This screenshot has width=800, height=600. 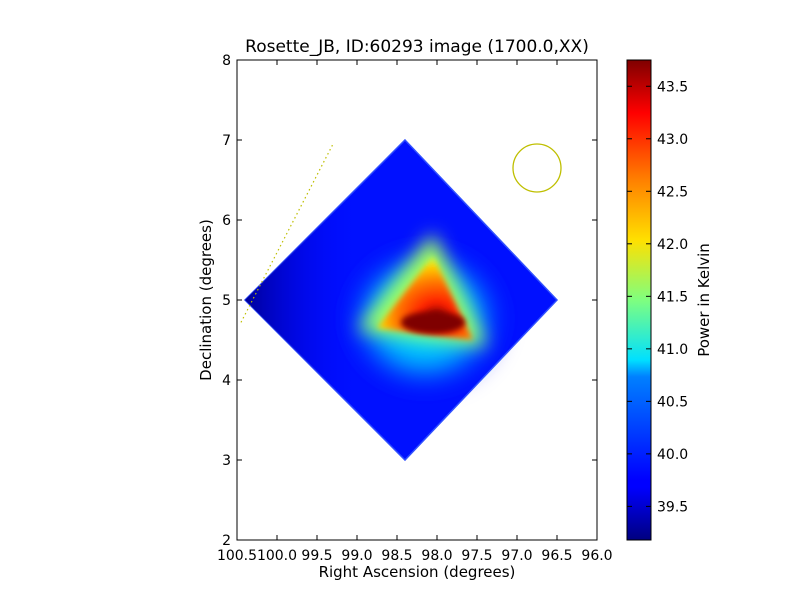 What do you see at coordinates (672, 140) in the screenshot?
I see `colorbar-tick-label: 43.0` at bounding box center [672, 140].